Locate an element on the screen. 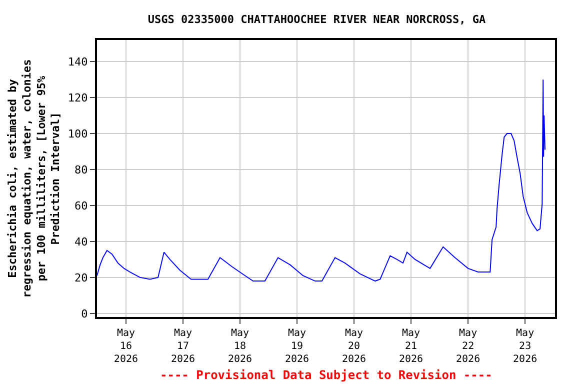 This screenshot has width=576, height=384. x-tick-label: May 22 2026 is located at coordinates (468, 346).